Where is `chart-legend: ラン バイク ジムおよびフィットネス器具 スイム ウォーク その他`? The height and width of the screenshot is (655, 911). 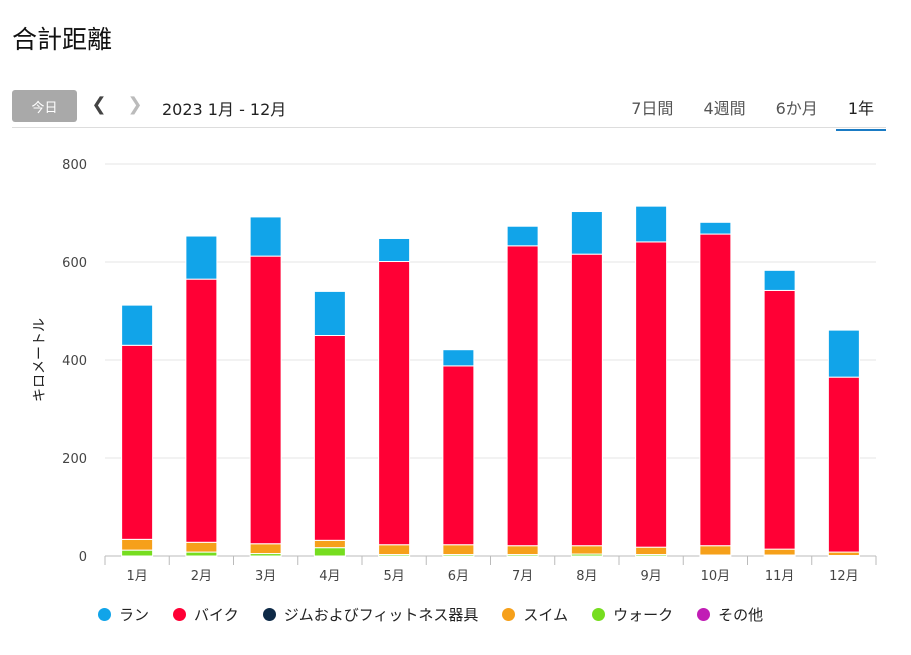 chart-legend: ラン バイク ジムおよびフィットネス器具 スイム ウォーク その他 is located at coordinates (442, 614).